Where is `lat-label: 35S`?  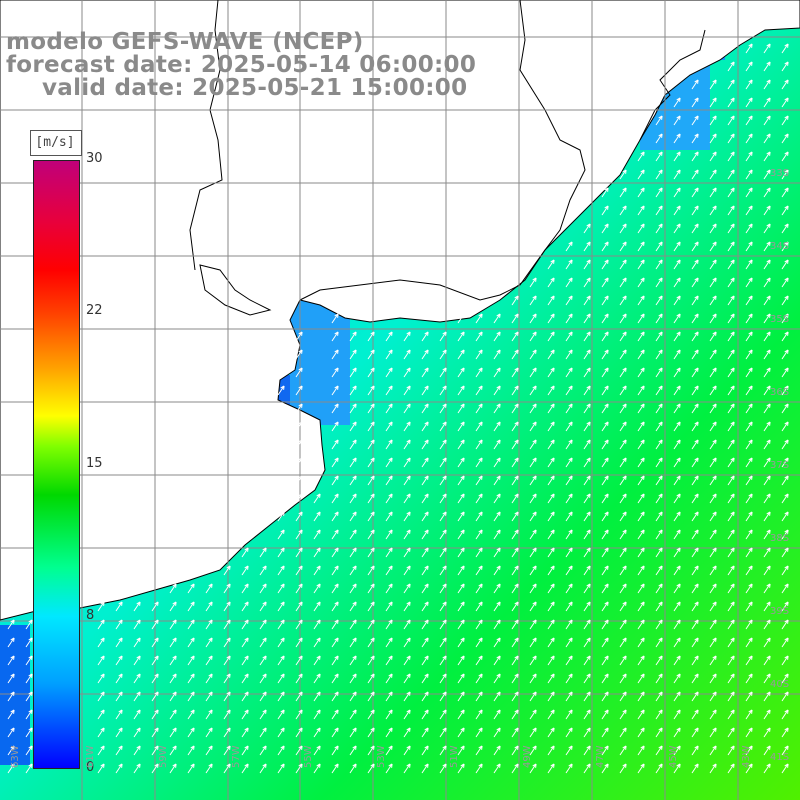
lat-label: 35S is located at coordinates (780, 319).